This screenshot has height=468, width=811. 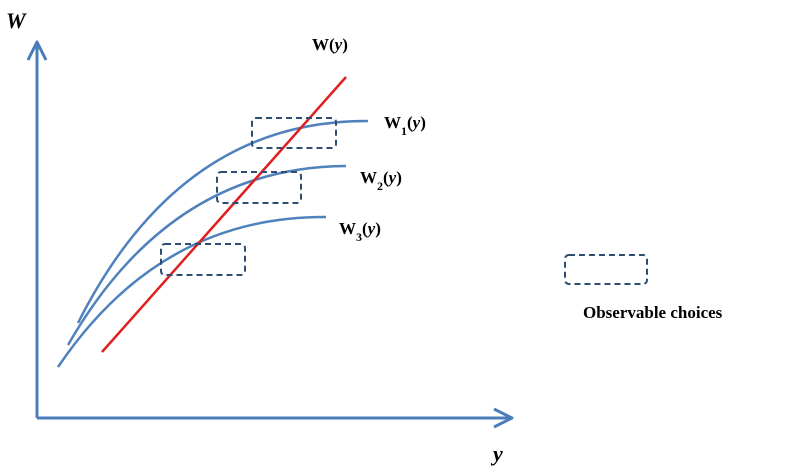 I want to click on label-w3: W3(y), so click(x=360, y=231).